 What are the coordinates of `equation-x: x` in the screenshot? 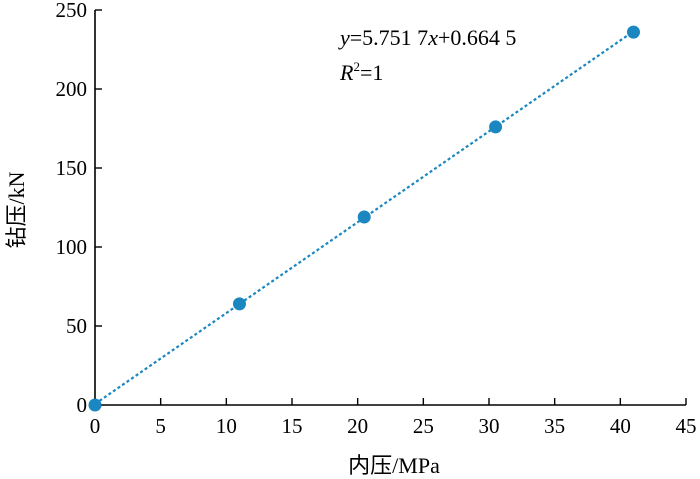 It's located at (432, 37).